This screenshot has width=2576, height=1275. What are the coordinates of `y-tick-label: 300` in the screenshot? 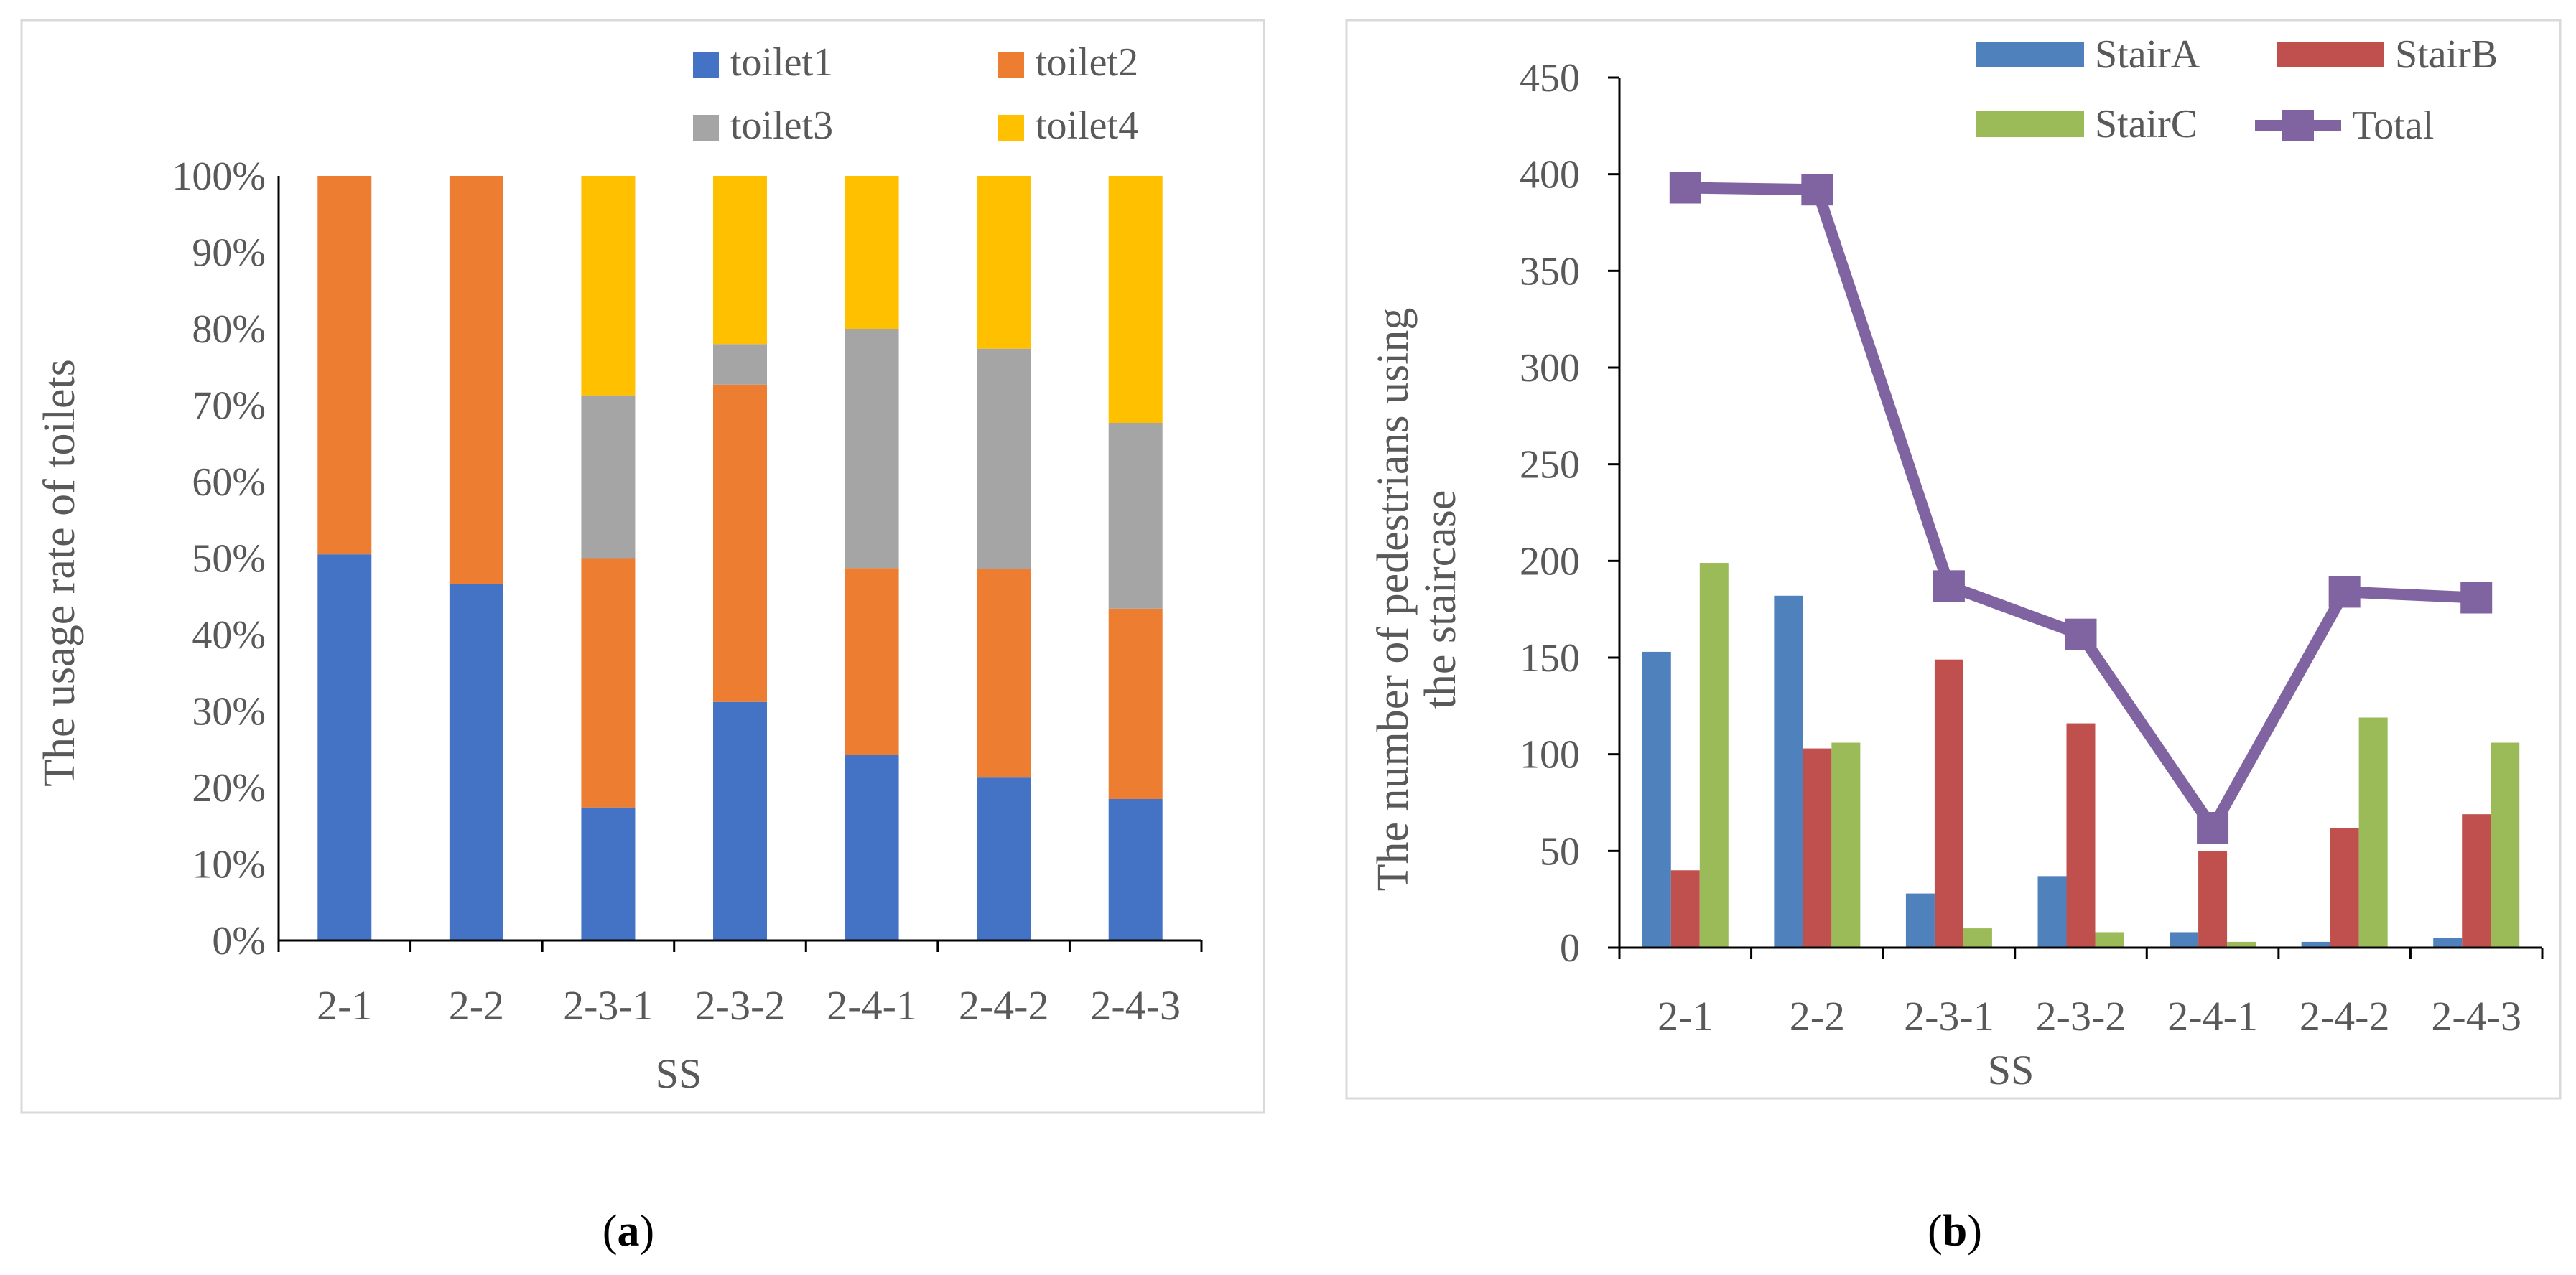 It's located at (1550, 368).